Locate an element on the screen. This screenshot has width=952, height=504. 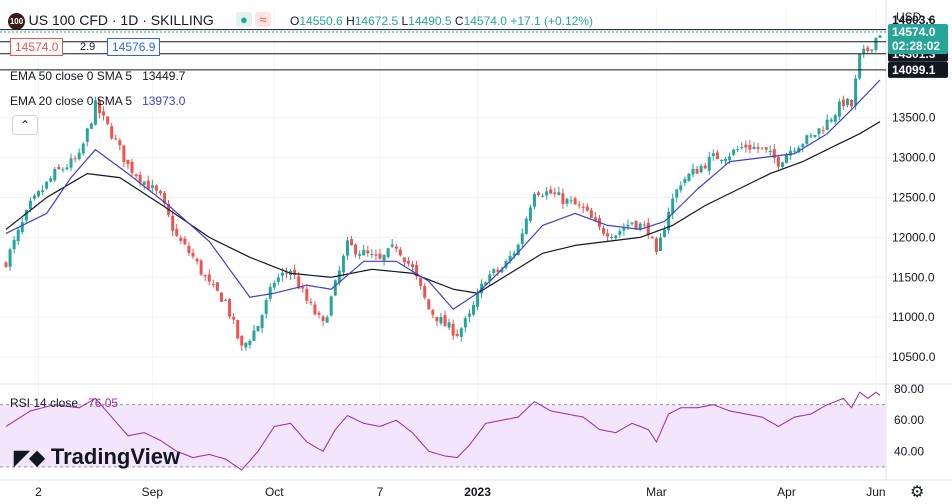
spread-value: 2.9 is located at coordinates (88, 47).